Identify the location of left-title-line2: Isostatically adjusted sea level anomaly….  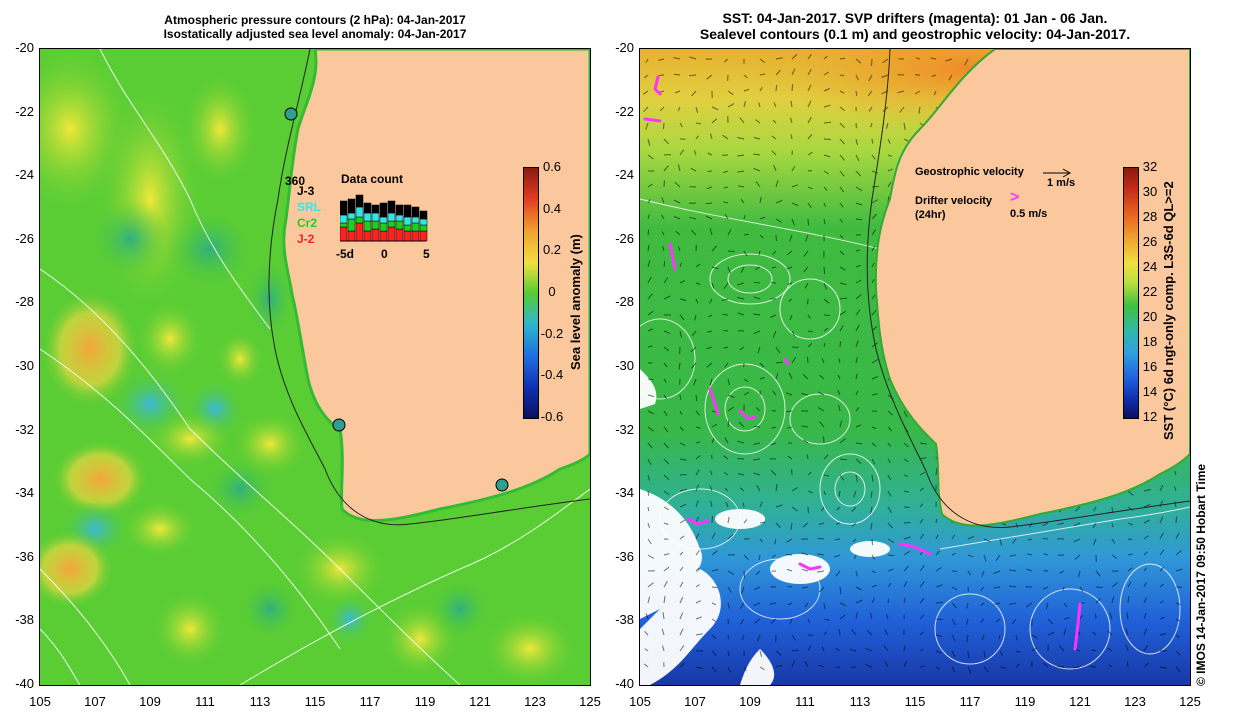
(315, 34).